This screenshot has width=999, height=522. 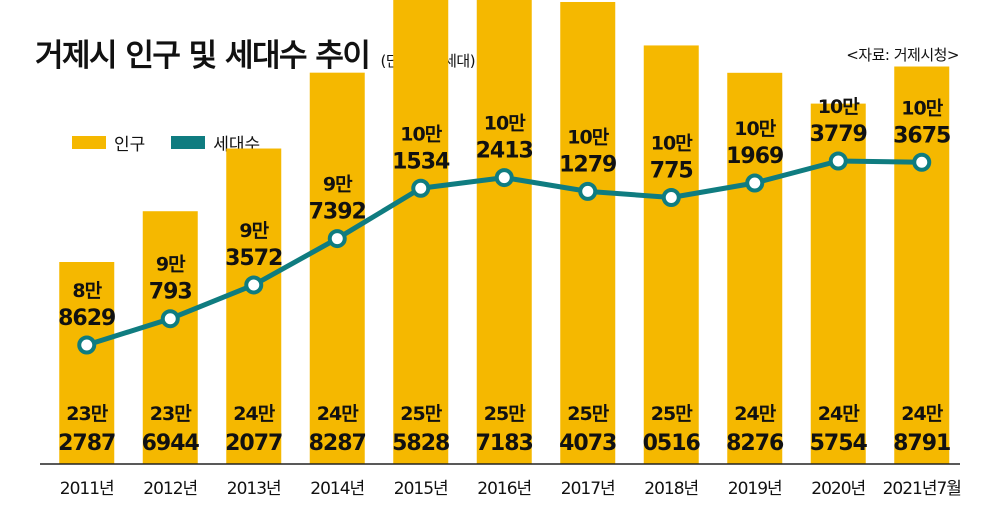 I want to click on bar-label-bottom: 2787, so click(x=86, y=443).